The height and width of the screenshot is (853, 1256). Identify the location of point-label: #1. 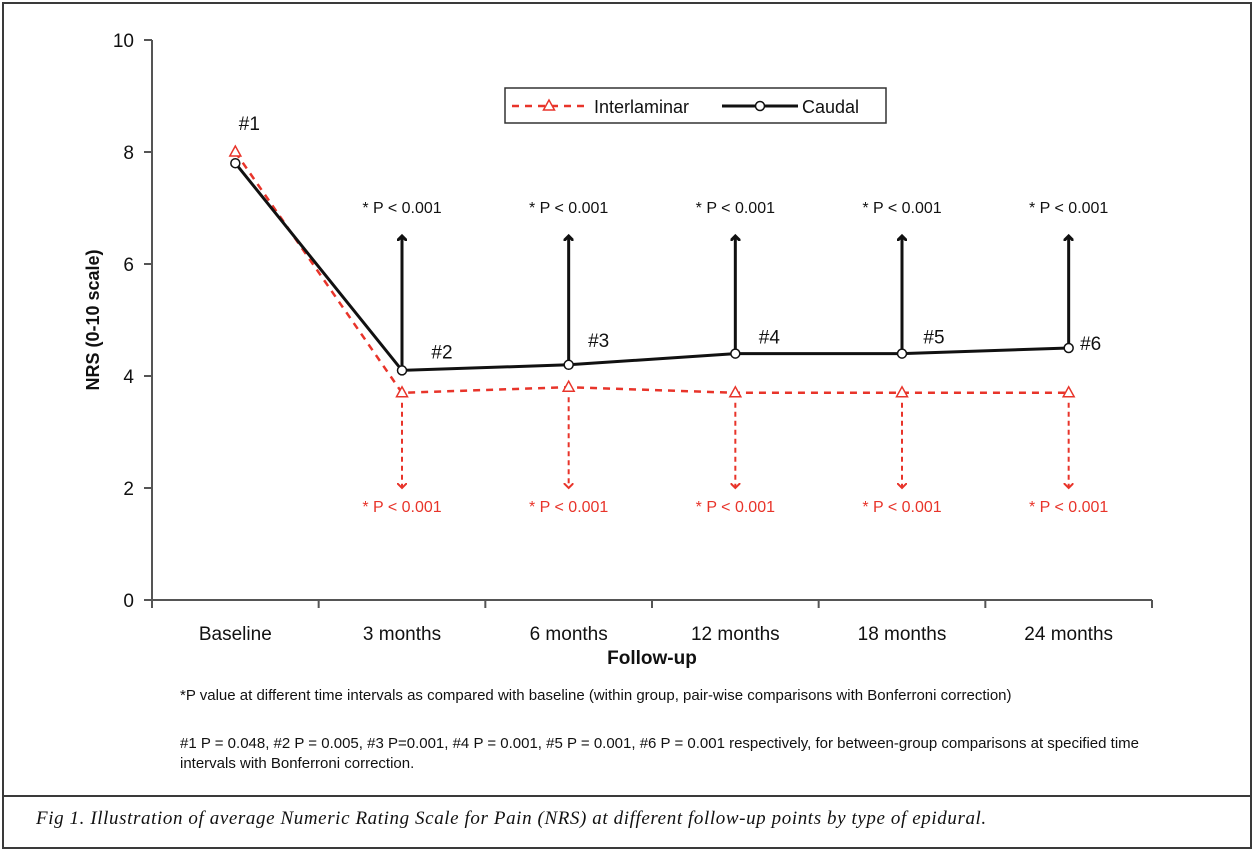
(249, 124).